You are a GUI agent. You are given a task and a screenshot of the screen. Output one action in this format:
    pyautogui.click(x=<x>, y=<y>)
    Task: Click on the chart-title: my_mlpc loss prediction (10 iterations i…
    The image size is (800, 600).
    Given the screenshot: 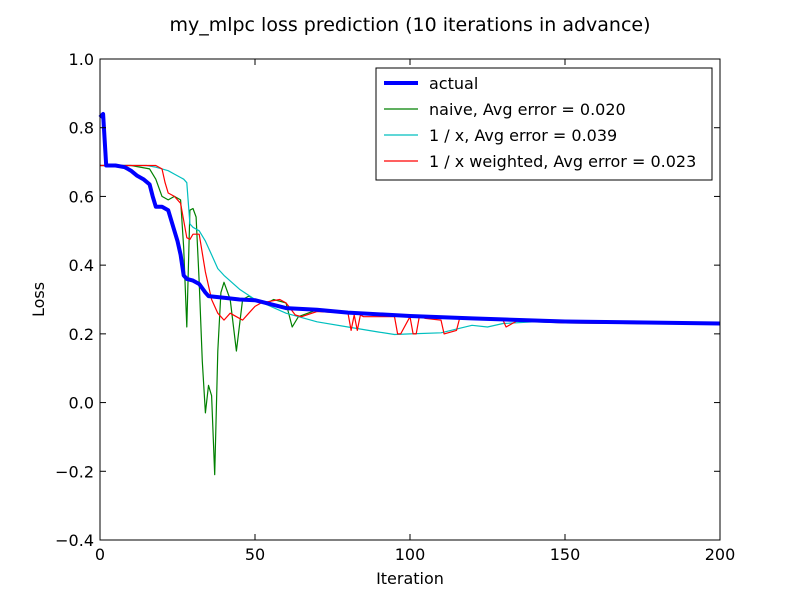 What is the action you would take?
    pyautogui.click(x=410, y=25)
    